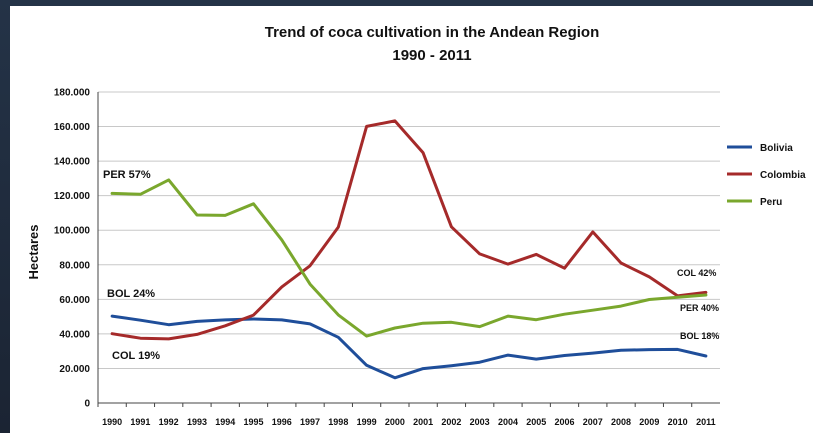 The height and width of the screenshot is (433, 813). Describe the element at coordinates (131, 294) in the screenshot. I see `annotation-label: BOL 24%` at that location.